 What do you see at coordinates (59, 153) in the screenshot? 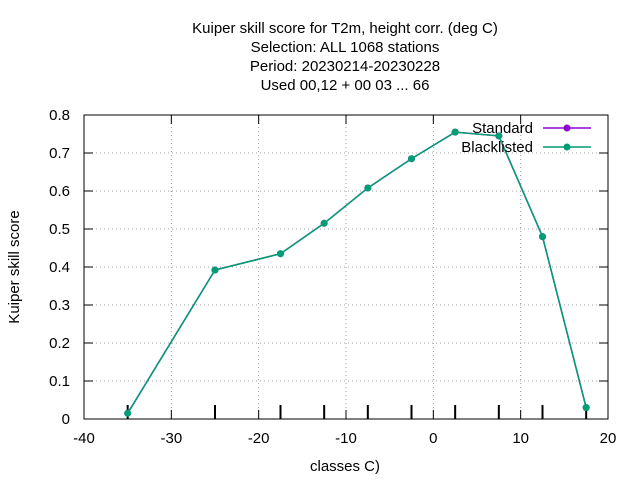
I see `y-tick-label: 0.7` at bounding box center [59, 153].